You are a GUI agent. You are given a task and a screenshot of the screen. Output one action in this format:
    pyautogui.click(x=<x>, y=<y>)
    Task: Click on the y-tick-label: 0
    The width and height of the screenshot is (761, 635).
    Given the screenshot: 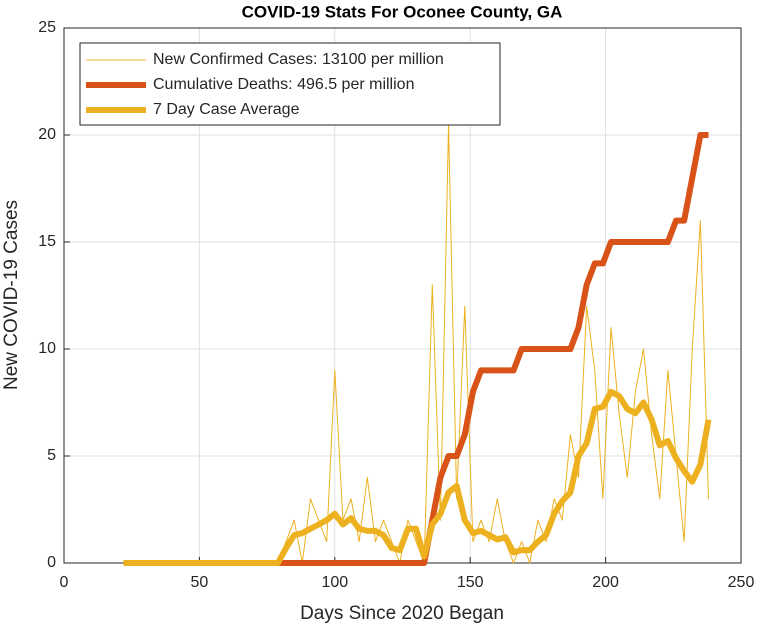 What is the action you would take?
    pyautogui.click(x=51, y=562)
    